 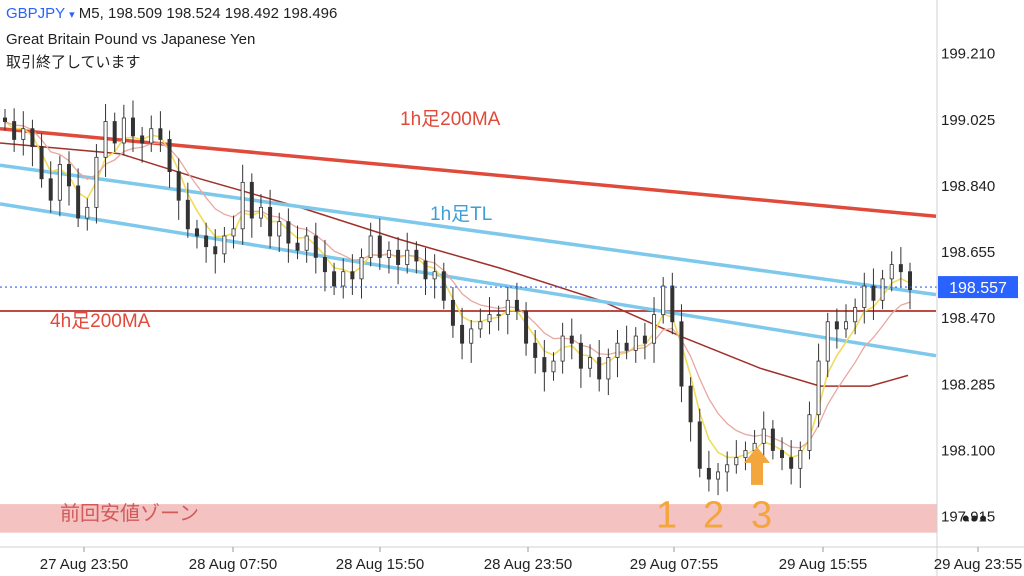 What do you see at coordinates (450, 119) in the screenshot?
I see `annotation-1h-200ma: 1h足200MA` at bounding box center [450, 119].